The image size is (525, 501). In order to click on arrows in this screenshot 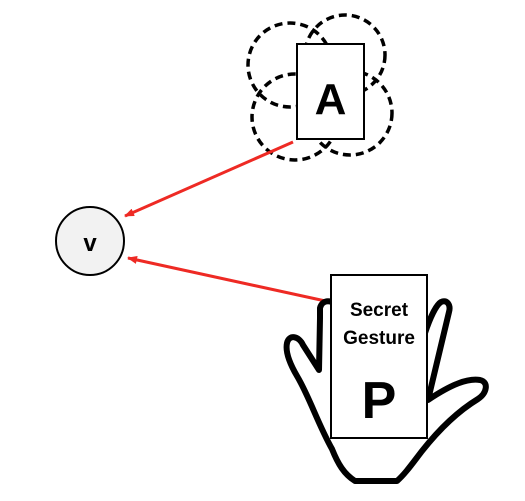, I will do `click(227, 222)`.